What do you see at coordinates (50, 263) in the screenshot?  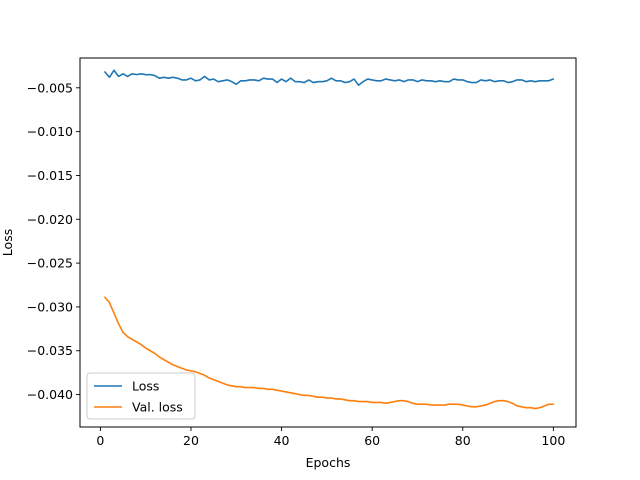 I see `y-tick-label: −0.025` at bounding box center [50, 263].